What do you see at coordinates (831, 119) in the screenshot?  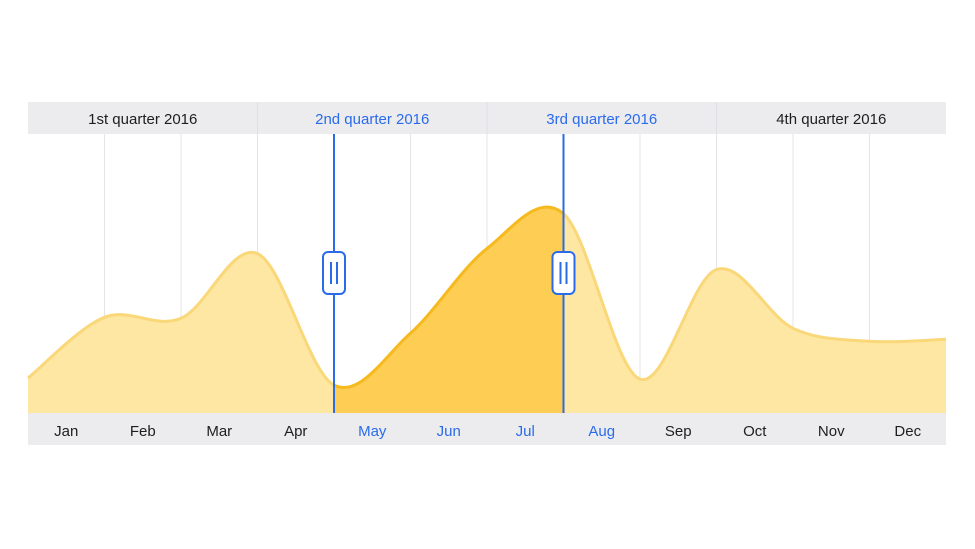 I see `quarter-label: 4th quarter 2016` at bounding box center [831, 119].